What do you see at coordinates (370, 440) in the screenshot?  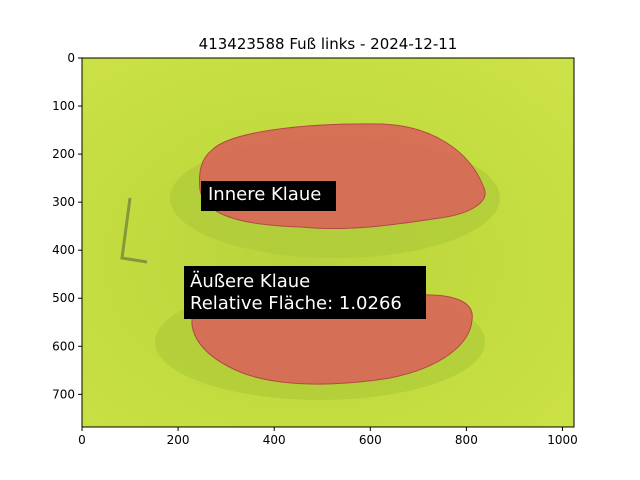 I see `x-tick-label: 600` at bounding box center [370, 440].